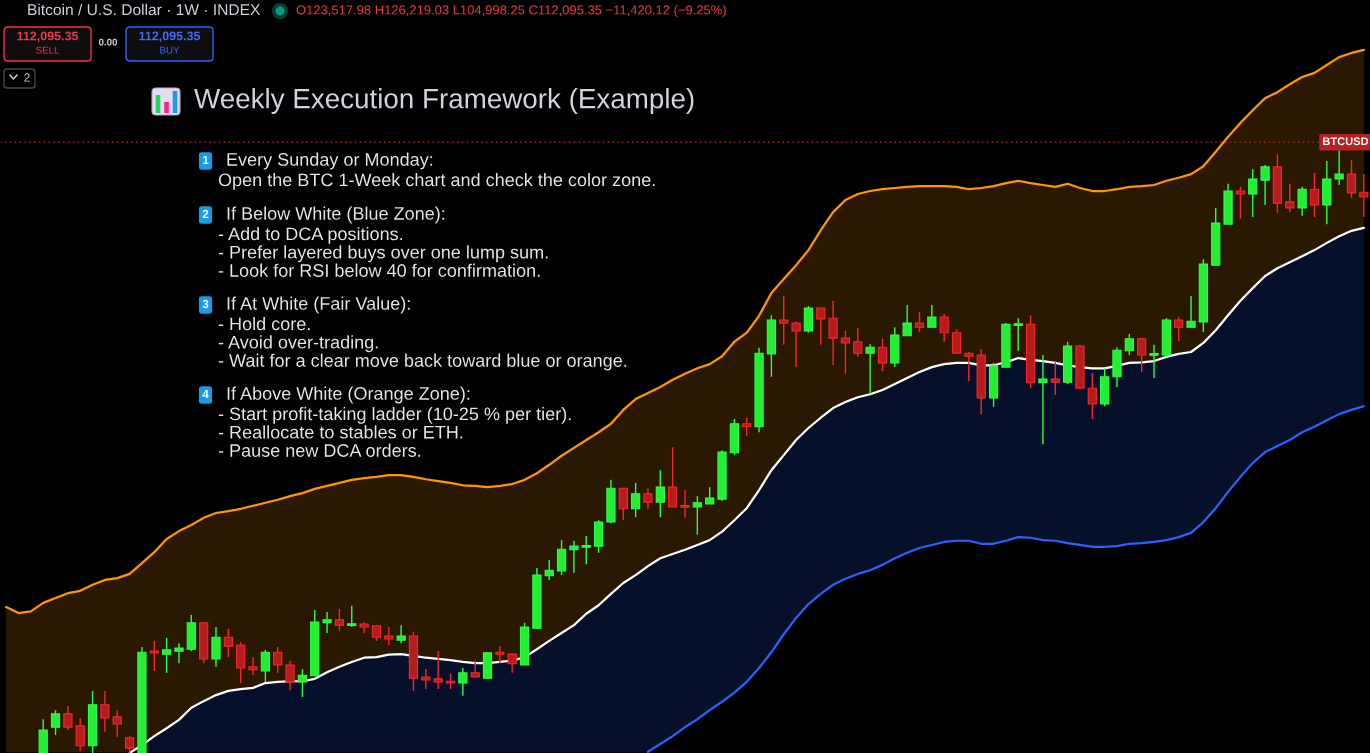  What do you see at coordinates (170, 50) in the screenshot?
I see `text: BUY` at bounding box center [170, 50].